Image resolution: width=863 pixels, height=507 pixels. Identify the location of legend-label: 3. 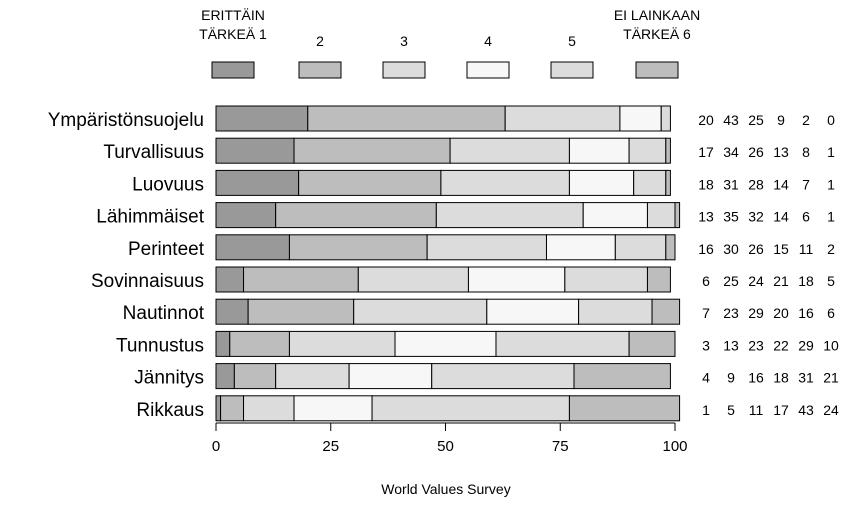
(404, 41).